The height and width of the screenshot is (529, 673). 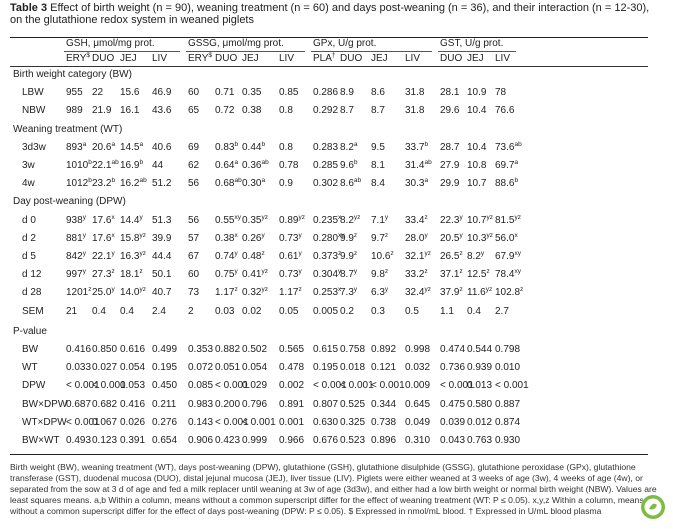 I want to click on table-cell: 8.6, so click(x=378, y=93).